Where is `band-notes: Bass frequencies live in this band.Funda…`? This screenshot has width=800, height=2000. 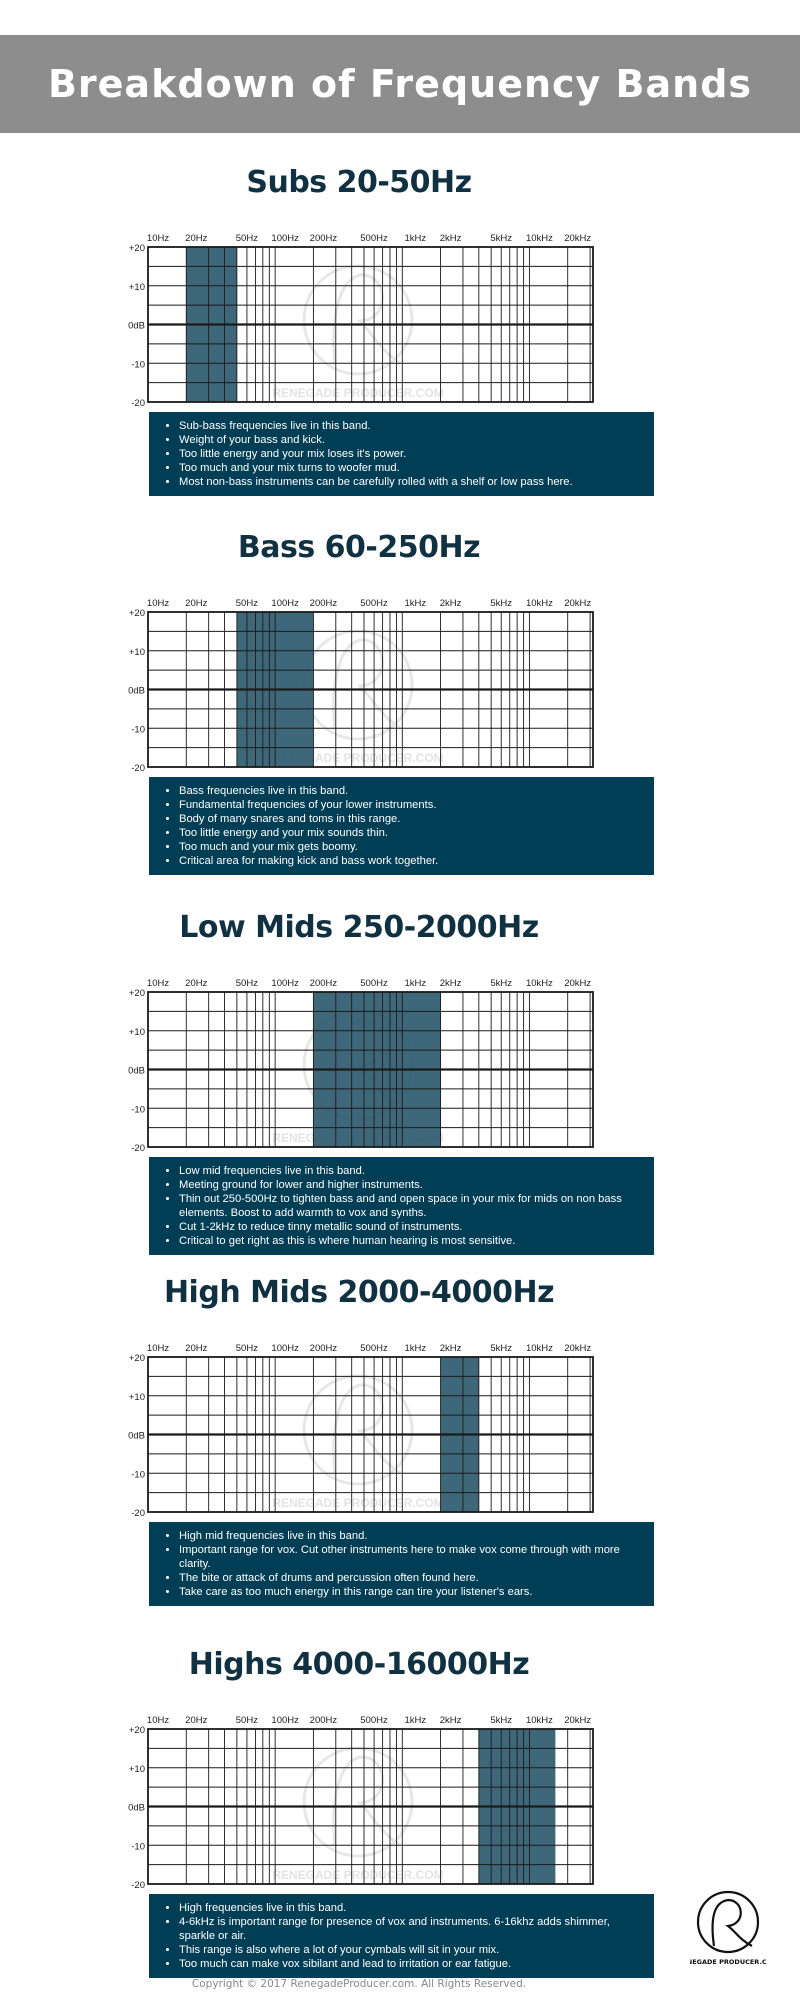 band-notes: Bass frequencies live in this band.Funda… is located at coordinates (401, 826).